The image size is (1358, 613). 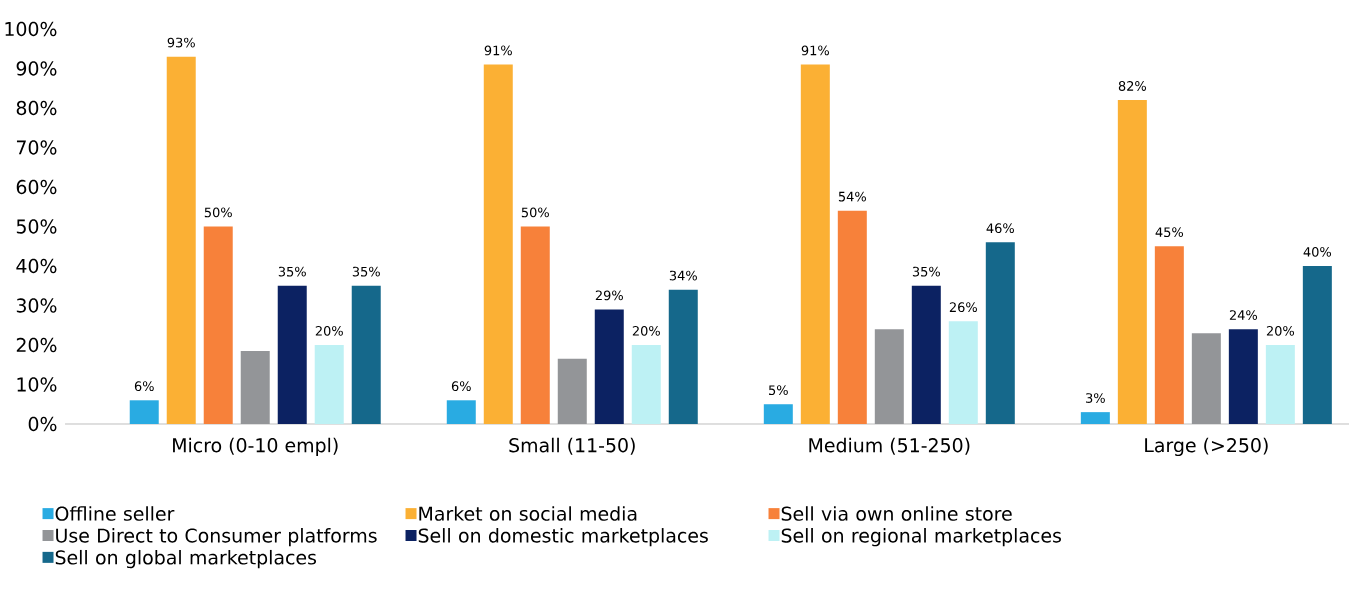 I want to click on data-label: 45%, so click(x=1169, y=232).